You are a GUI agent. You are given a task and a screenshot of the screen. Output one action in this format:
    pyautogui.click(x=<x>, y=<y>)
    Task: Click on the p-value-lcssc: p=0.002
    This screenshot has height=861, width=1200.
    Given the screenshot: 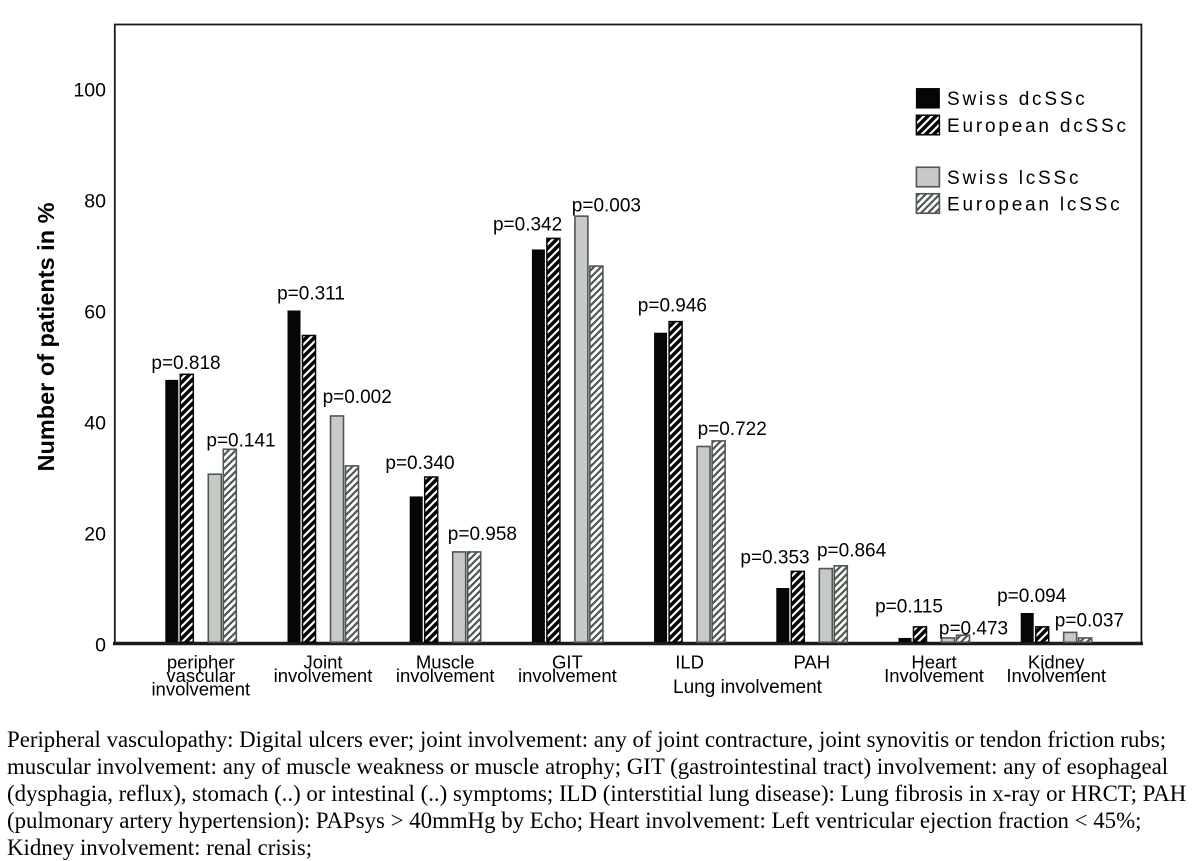 What is the action you would take?
    pyautogui.click(x=357, y=397)
    